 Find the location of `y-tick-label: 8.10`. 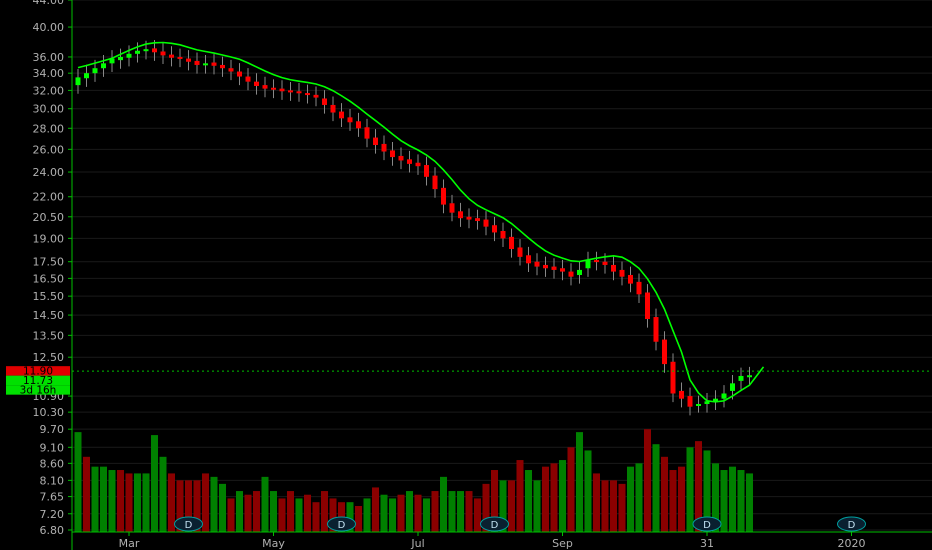

y-tick-label: 8.10 is located at coordinates (52, 480).